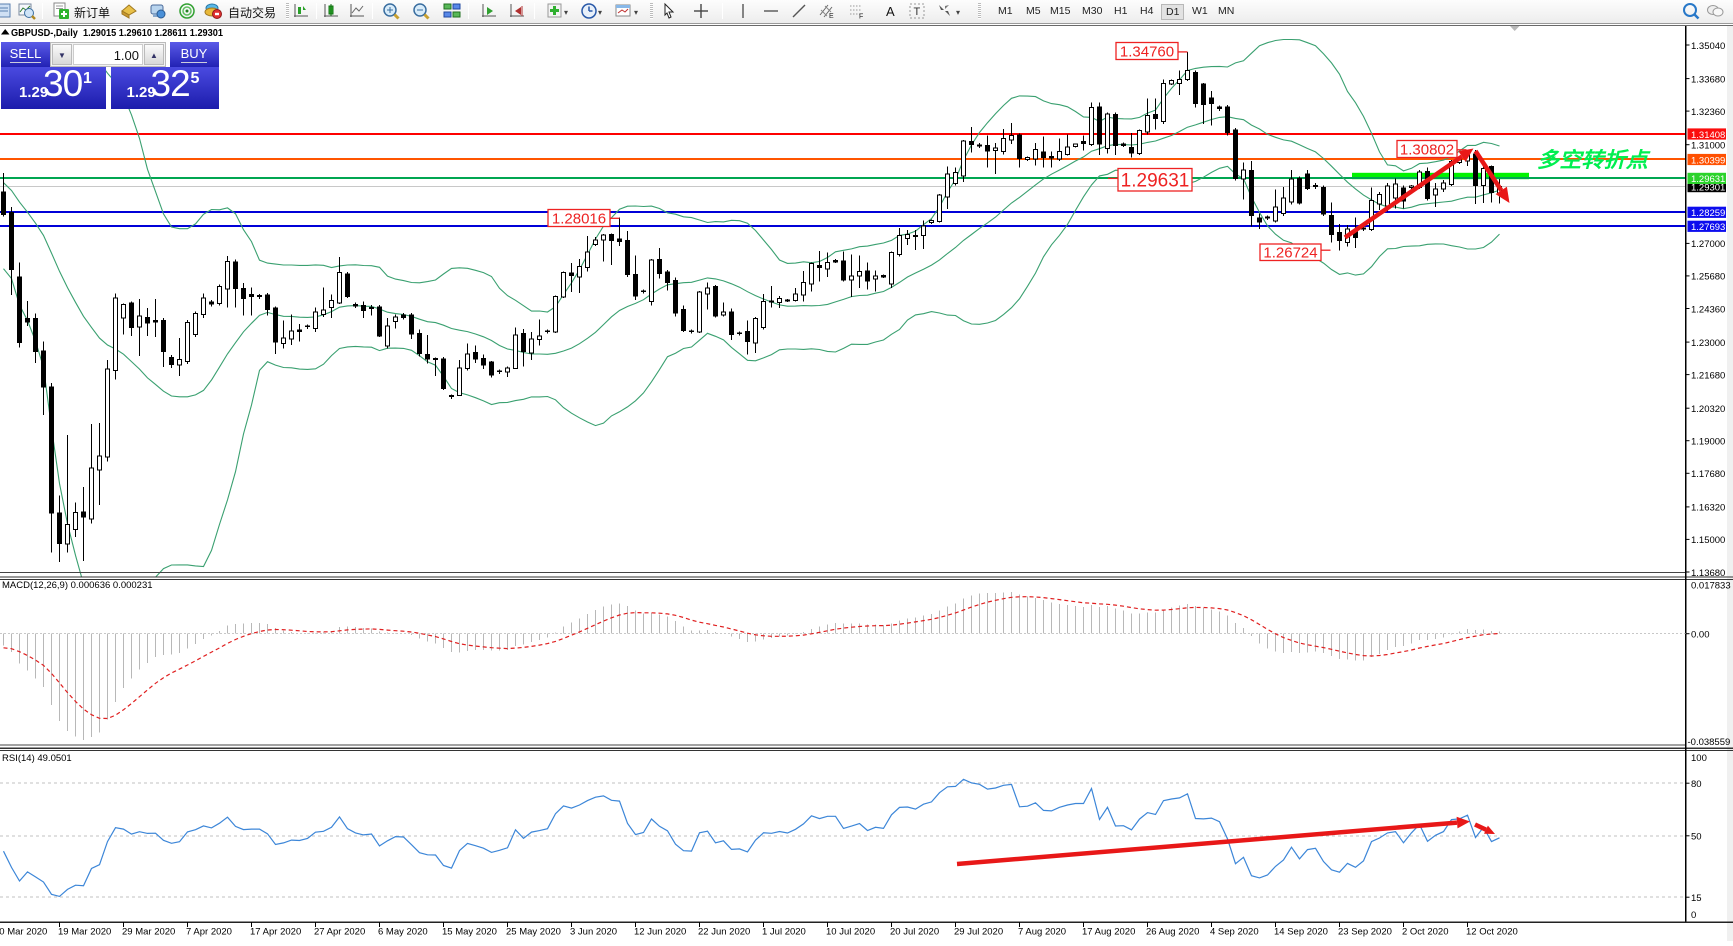  Describe the element at coordinates (579, 218) in the screenshot. I see `svg-text: 1.28016` at that location.